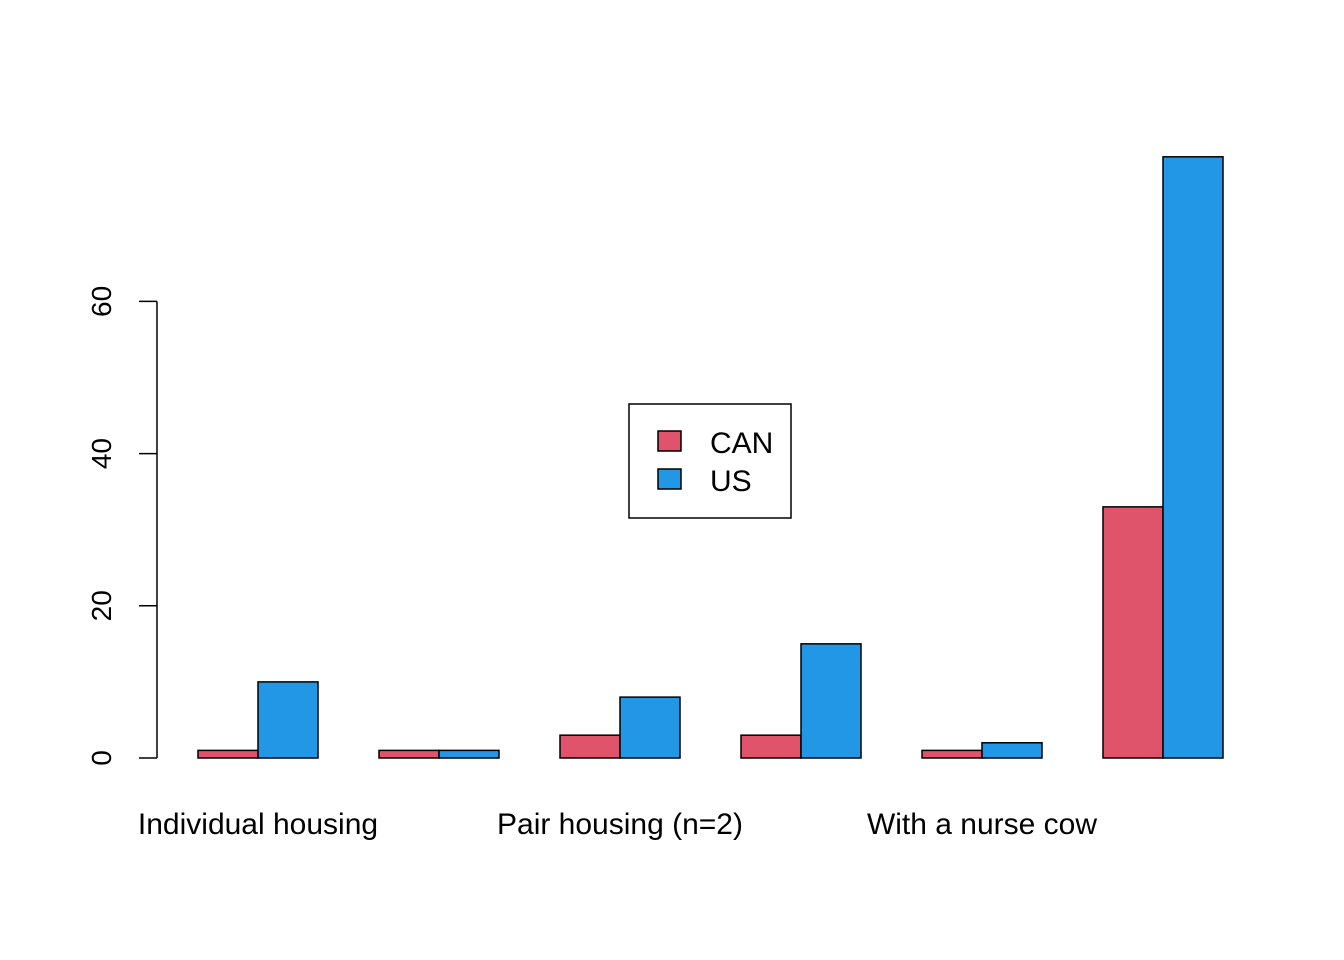 The image size is (1344, 960). Describe the element at coordinates (669, 479) in the screenshot. I see `legend-swatch-us` at that location.